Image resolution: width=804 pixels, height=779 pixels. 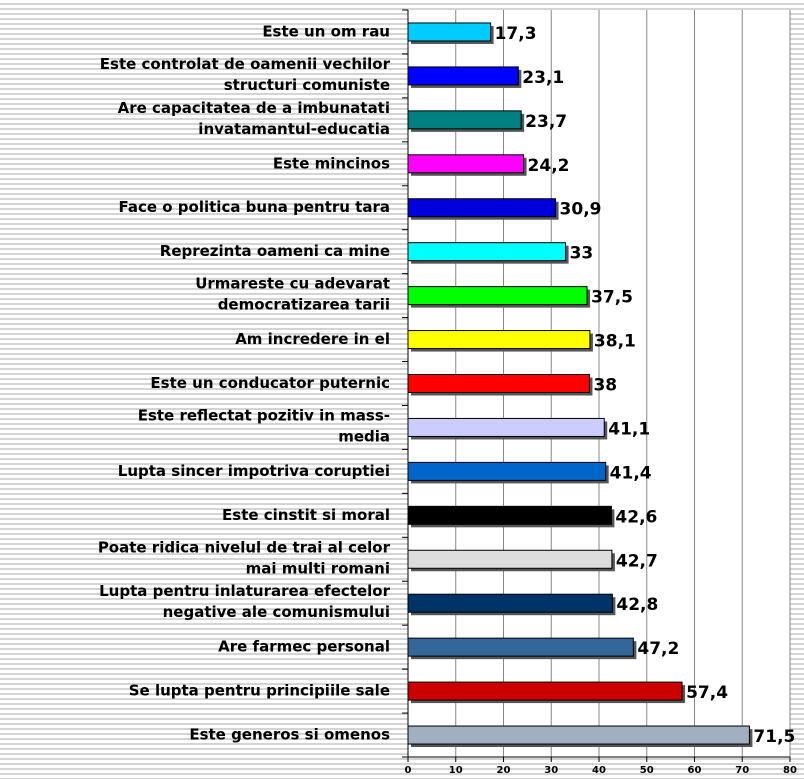 What do you see at coordinates (255, 207) in the screenshot?
I see `category-label: Face o politica buna pentru tara` at bounding box center [255, 207].